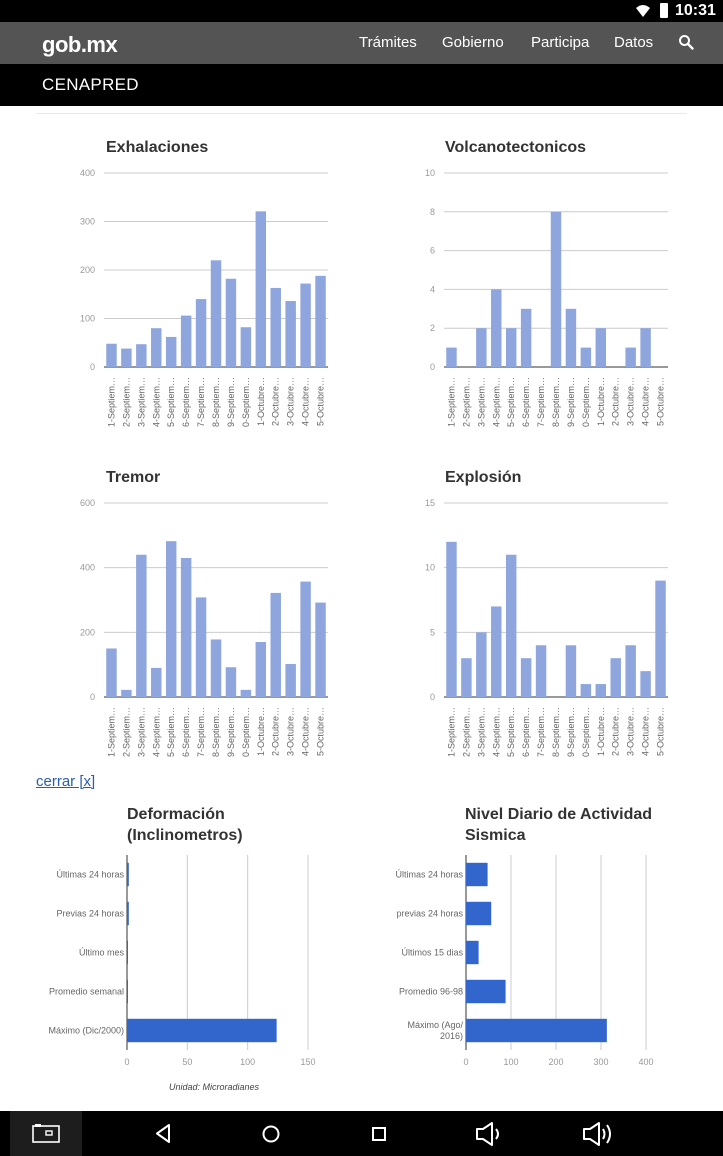  What do you see at coordinates (361, 1133) in the screenshot?
I see `system-nav-bar` at bounding box center [361, 1133].